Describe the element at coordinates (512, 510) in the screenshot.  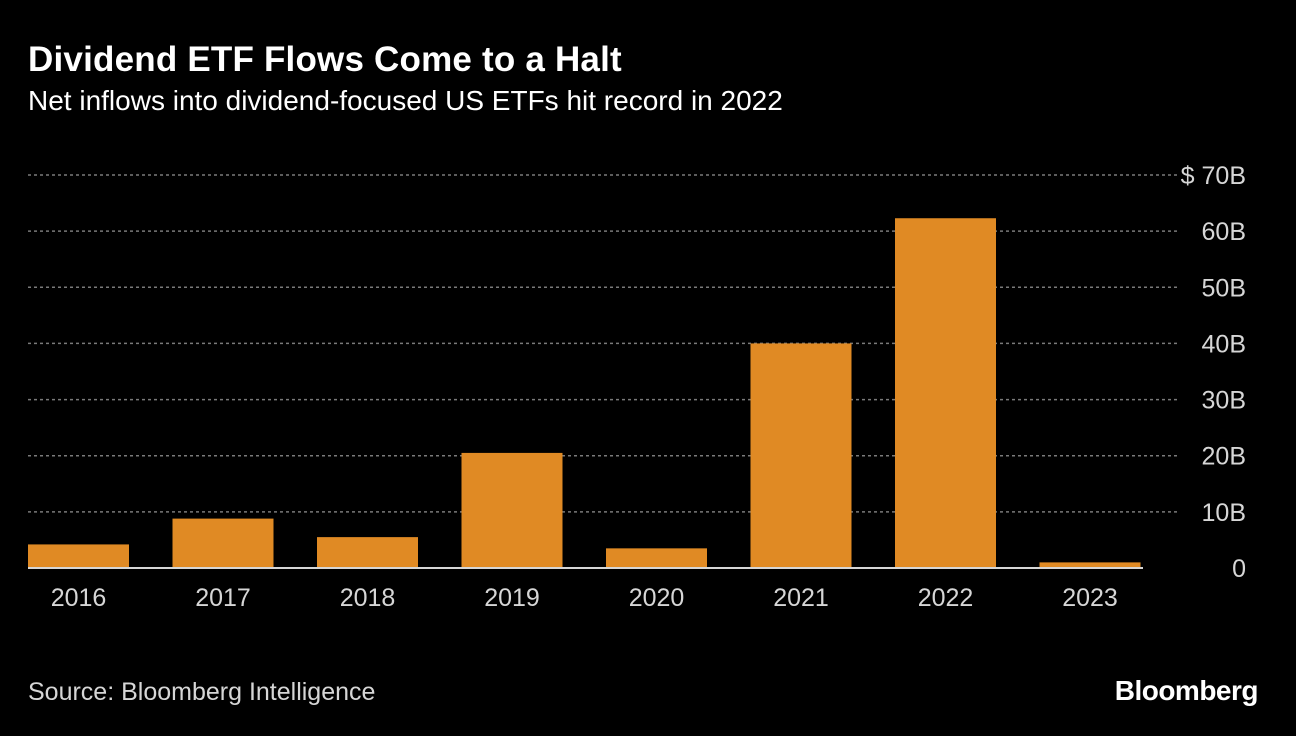
I see `bar-2019` at that location.